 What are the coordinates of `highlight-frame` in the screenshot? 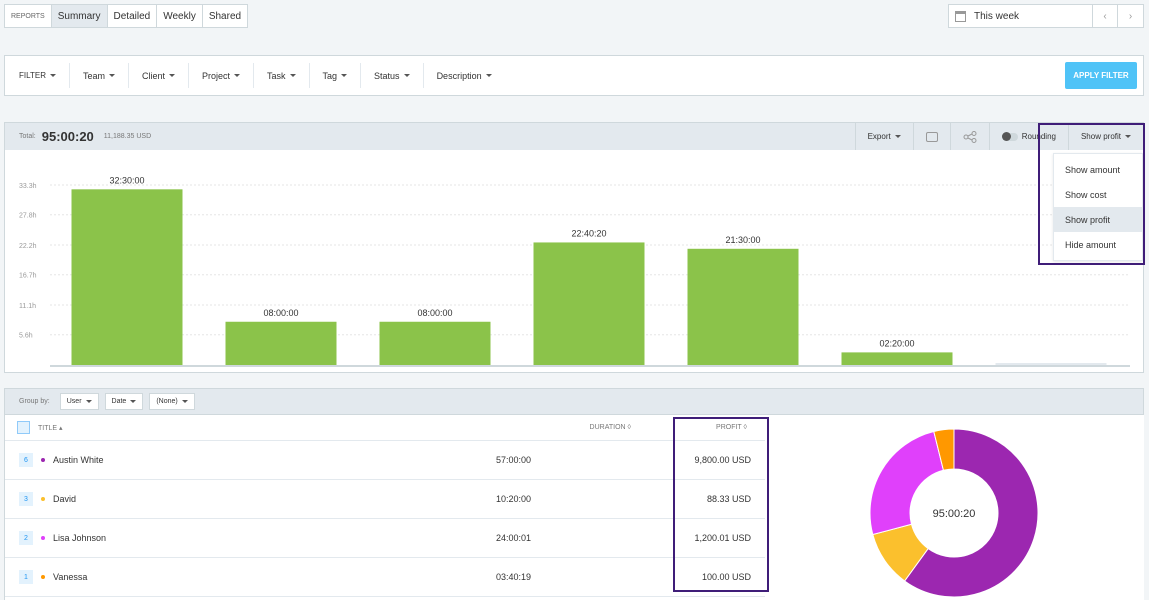 It's located at (721, 504).